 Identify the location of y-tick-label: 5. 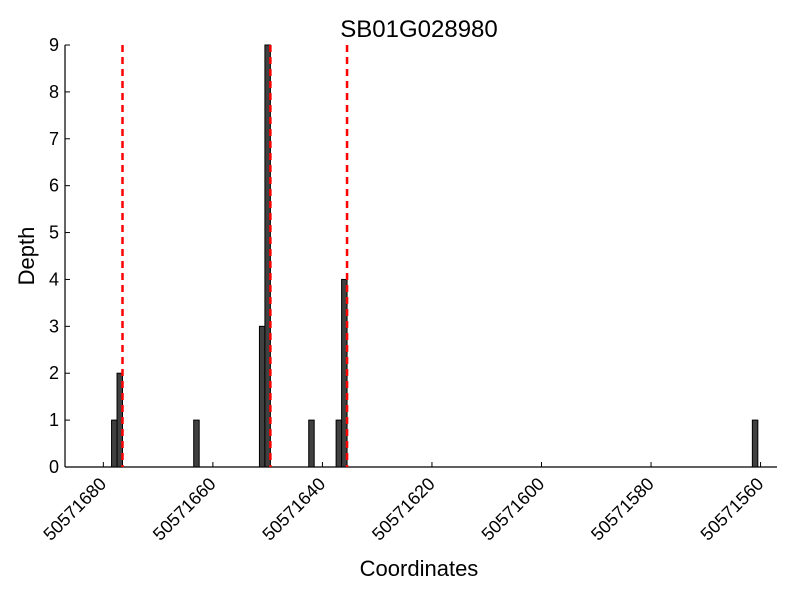
(54, 233).